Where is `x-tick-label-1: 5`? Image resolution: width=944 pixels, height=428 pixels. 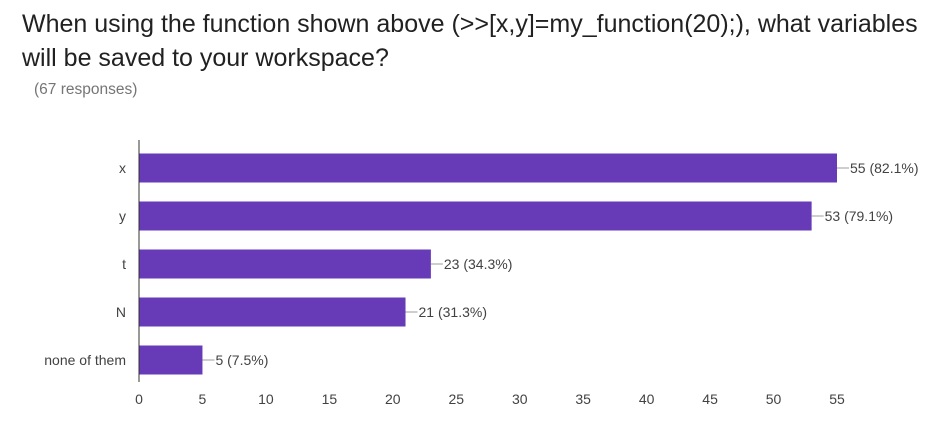 x-tick-label-1: 5 is located at coordinates (203, 399).